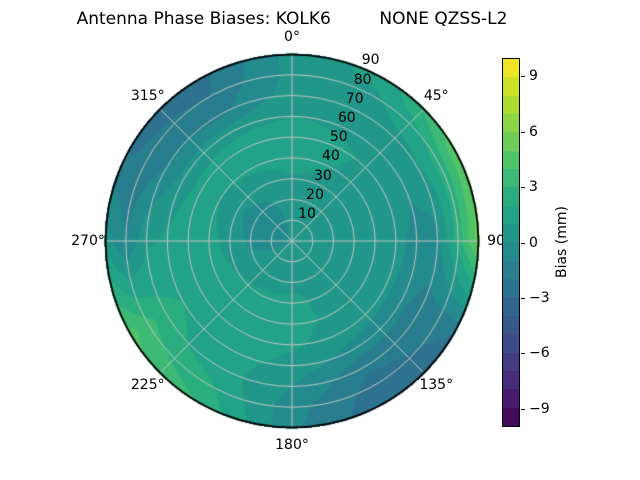 The width and height of the screenshot is (640, 480). I want to click on r-label-90: 90, so click(370, 60).